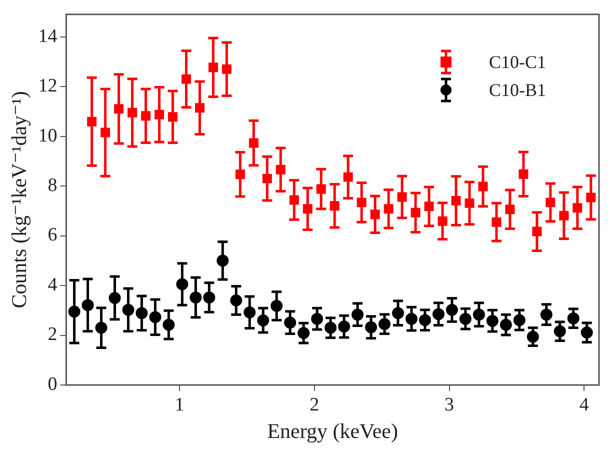 This screenshot has width=613, height=451. What do you see at coordinates (48, 135) in the screenshot?
I see `y-tick-label: 10` at bounding box center [48, 135].